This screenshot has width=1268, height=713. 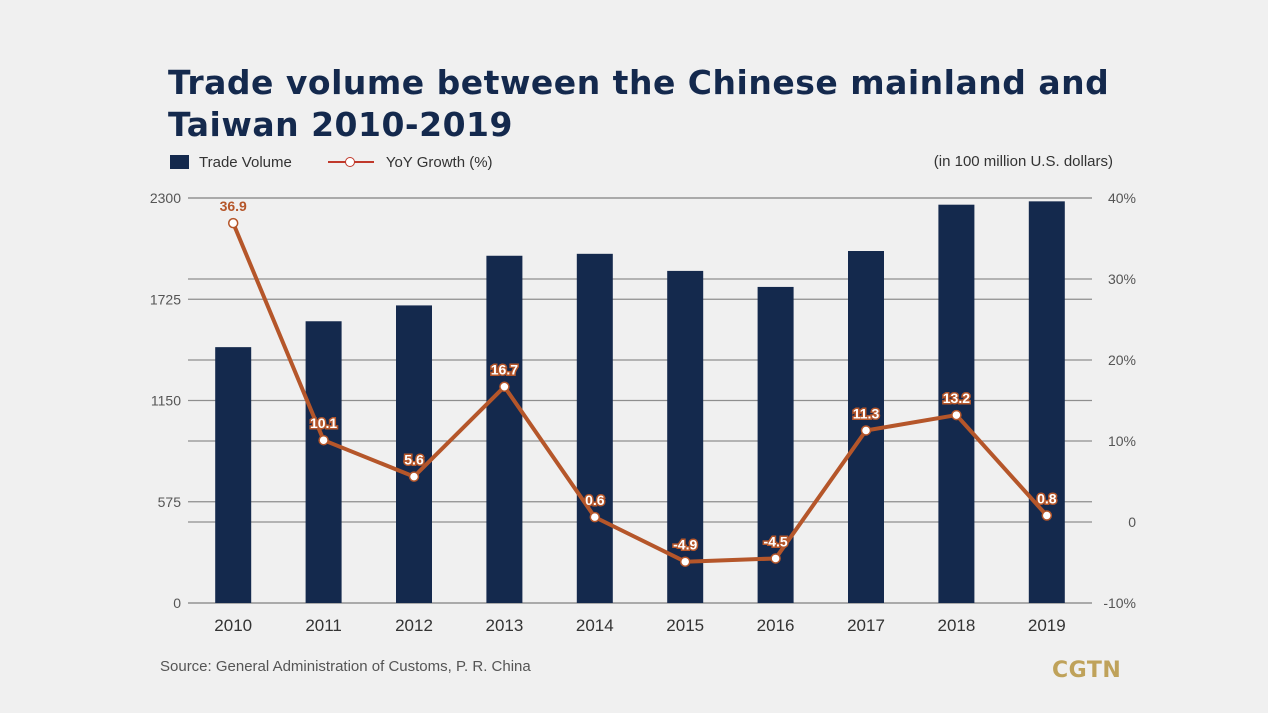 What do you see at coordinates (414, 460) in the screenshot?
I see `growth-data-label: 5.6` at bounding box center [414, 460].